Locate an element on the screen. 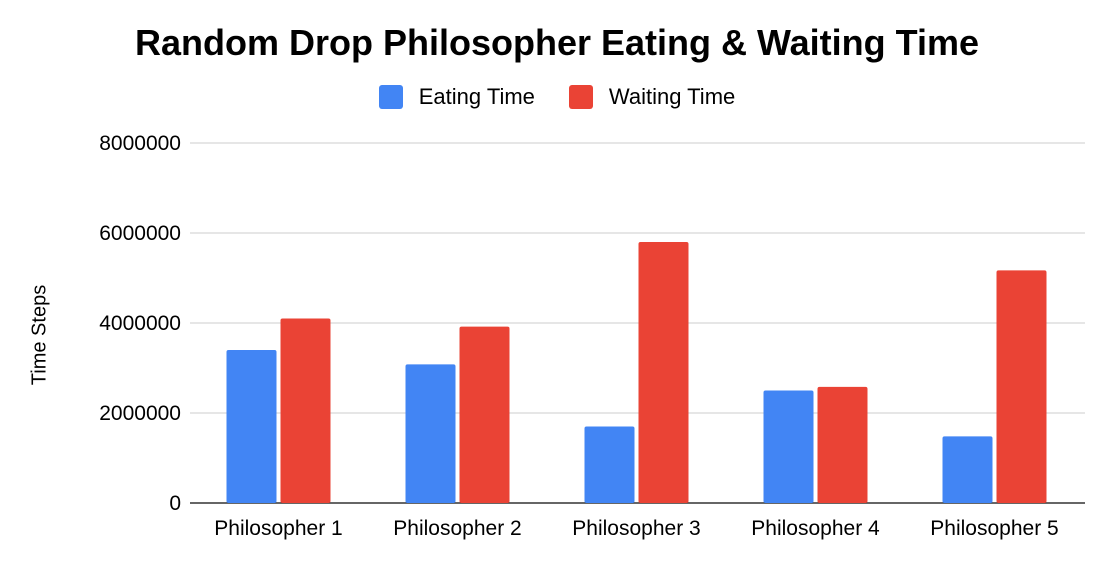  legend-swatch-waiting is located at coordinates (580, 97).